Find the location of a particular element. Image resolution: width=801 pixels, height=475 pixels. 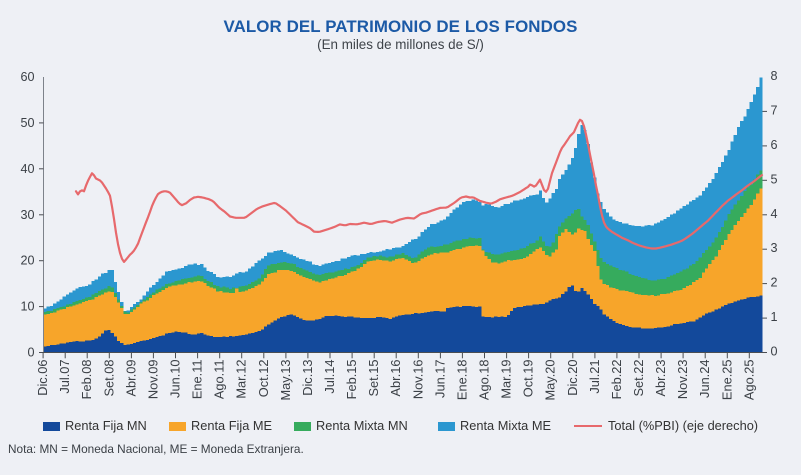

svg-text: 7 is located at coordinates (774, 110).